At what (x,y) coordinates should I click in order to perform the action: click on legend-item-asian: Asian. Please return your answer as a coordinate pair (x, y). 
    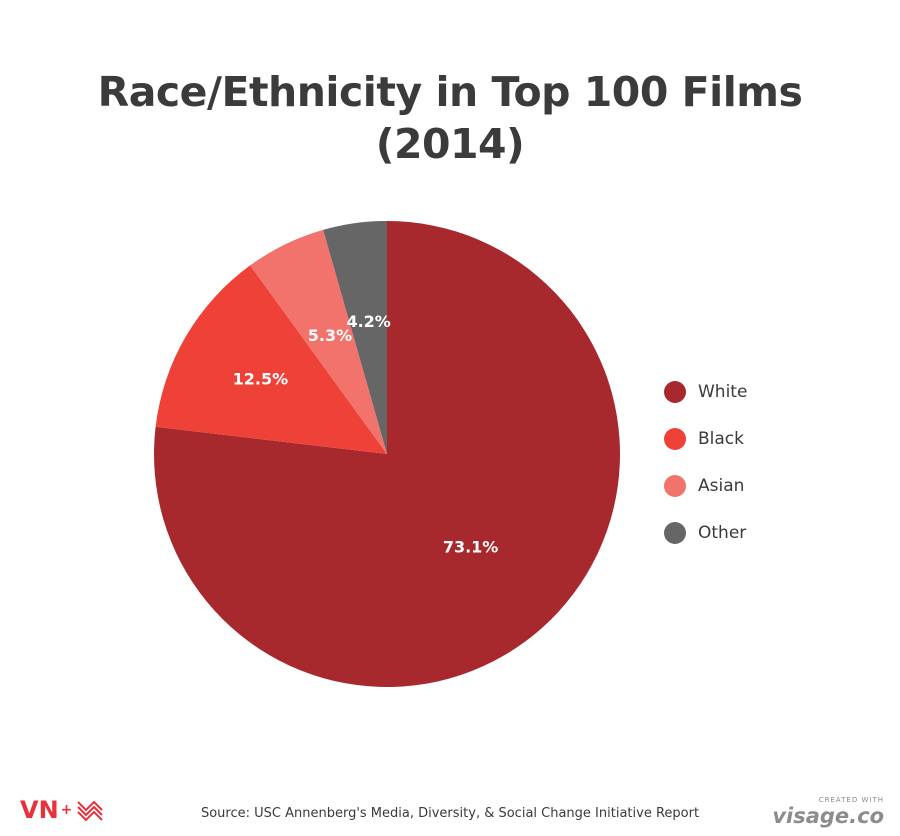
    Looking at the image, I should click on (705, 485).